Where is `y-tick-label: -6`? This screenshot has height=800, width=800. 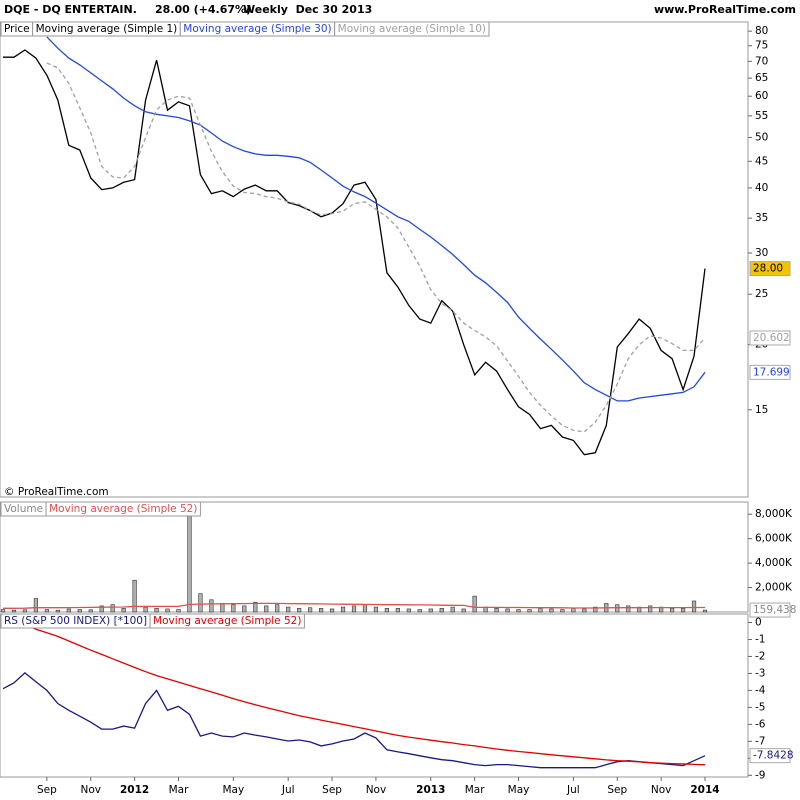 y-tick-label: -6 is located at coordinates (760, 724).